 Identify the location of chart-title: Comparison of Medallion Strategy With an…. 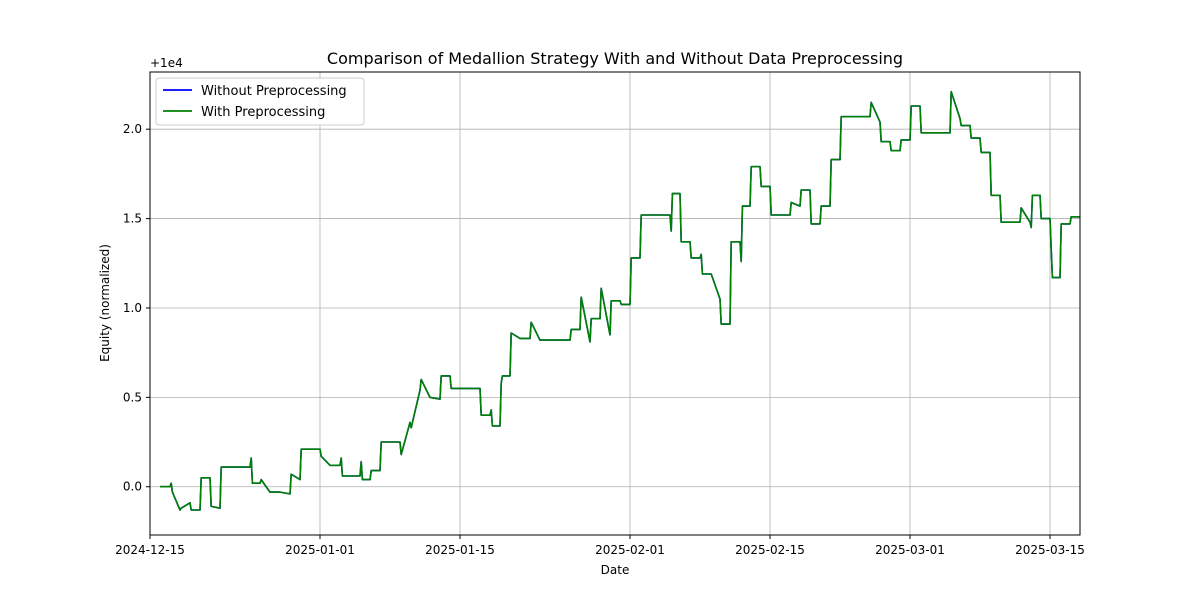
(615, 58).